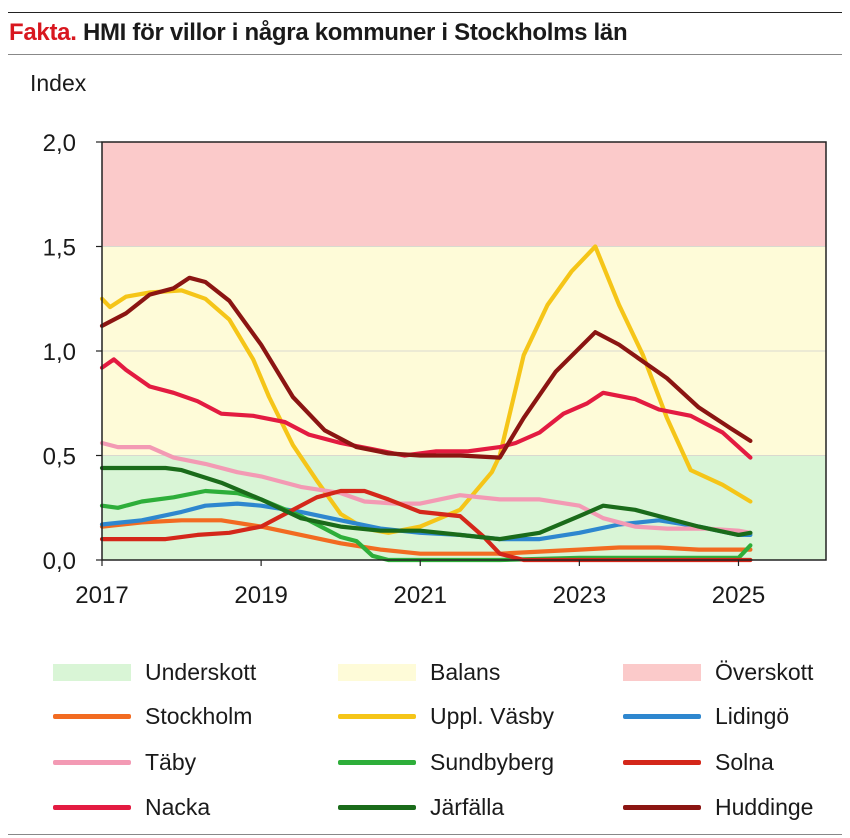 This screenshot has width=850, height=838. I want to click on legend-item: Överskott, so click(720, 672).